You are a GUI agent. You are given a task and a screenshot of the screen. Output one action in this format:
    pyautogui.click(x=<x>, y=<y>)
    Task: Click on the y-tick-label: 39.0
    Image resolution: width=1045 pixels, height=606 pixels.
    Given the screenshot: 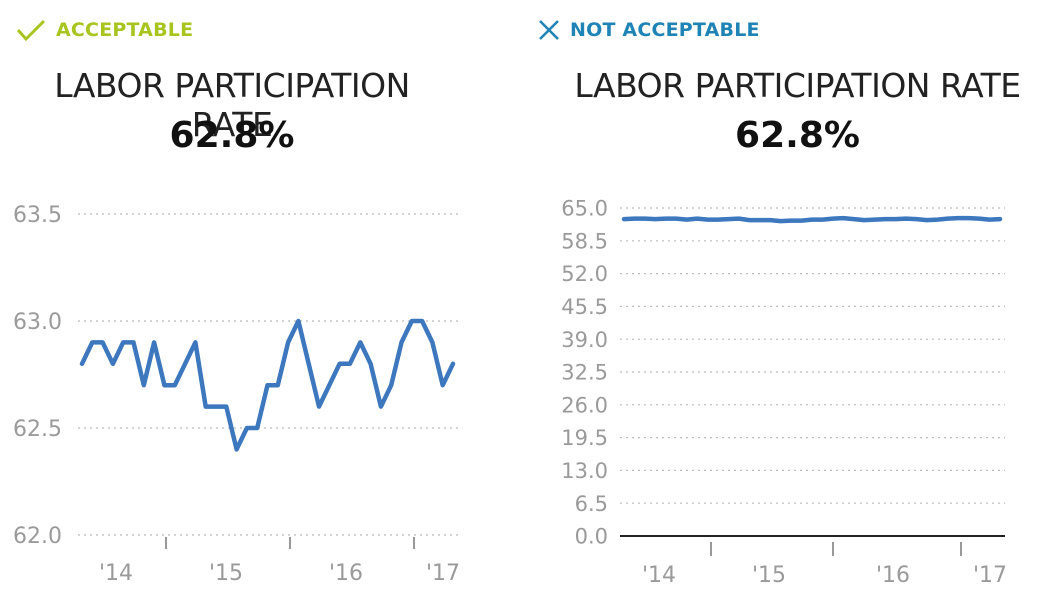 What is the action you would take?
    pyautogui.click(x=584, y=340)
    